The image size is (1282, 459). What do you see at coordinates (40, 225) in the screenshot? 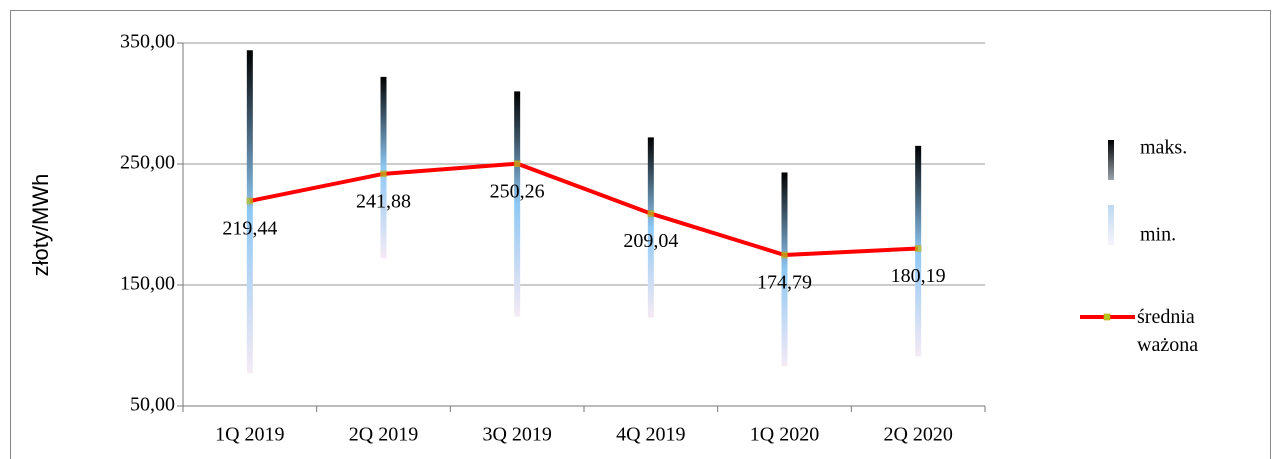
I see `y-axis-title: złoty/MWh` at bounding box center [40, 225].